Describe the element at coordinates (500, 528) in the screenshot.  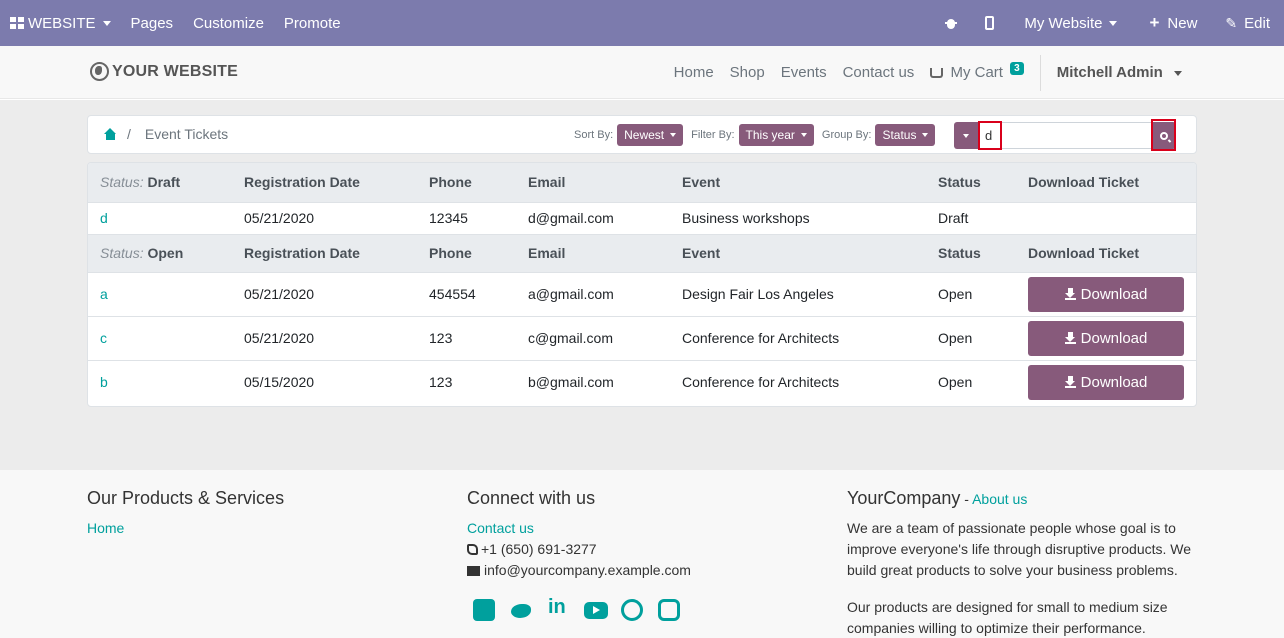
I see `footer-contact-link: Contact us` at that location.